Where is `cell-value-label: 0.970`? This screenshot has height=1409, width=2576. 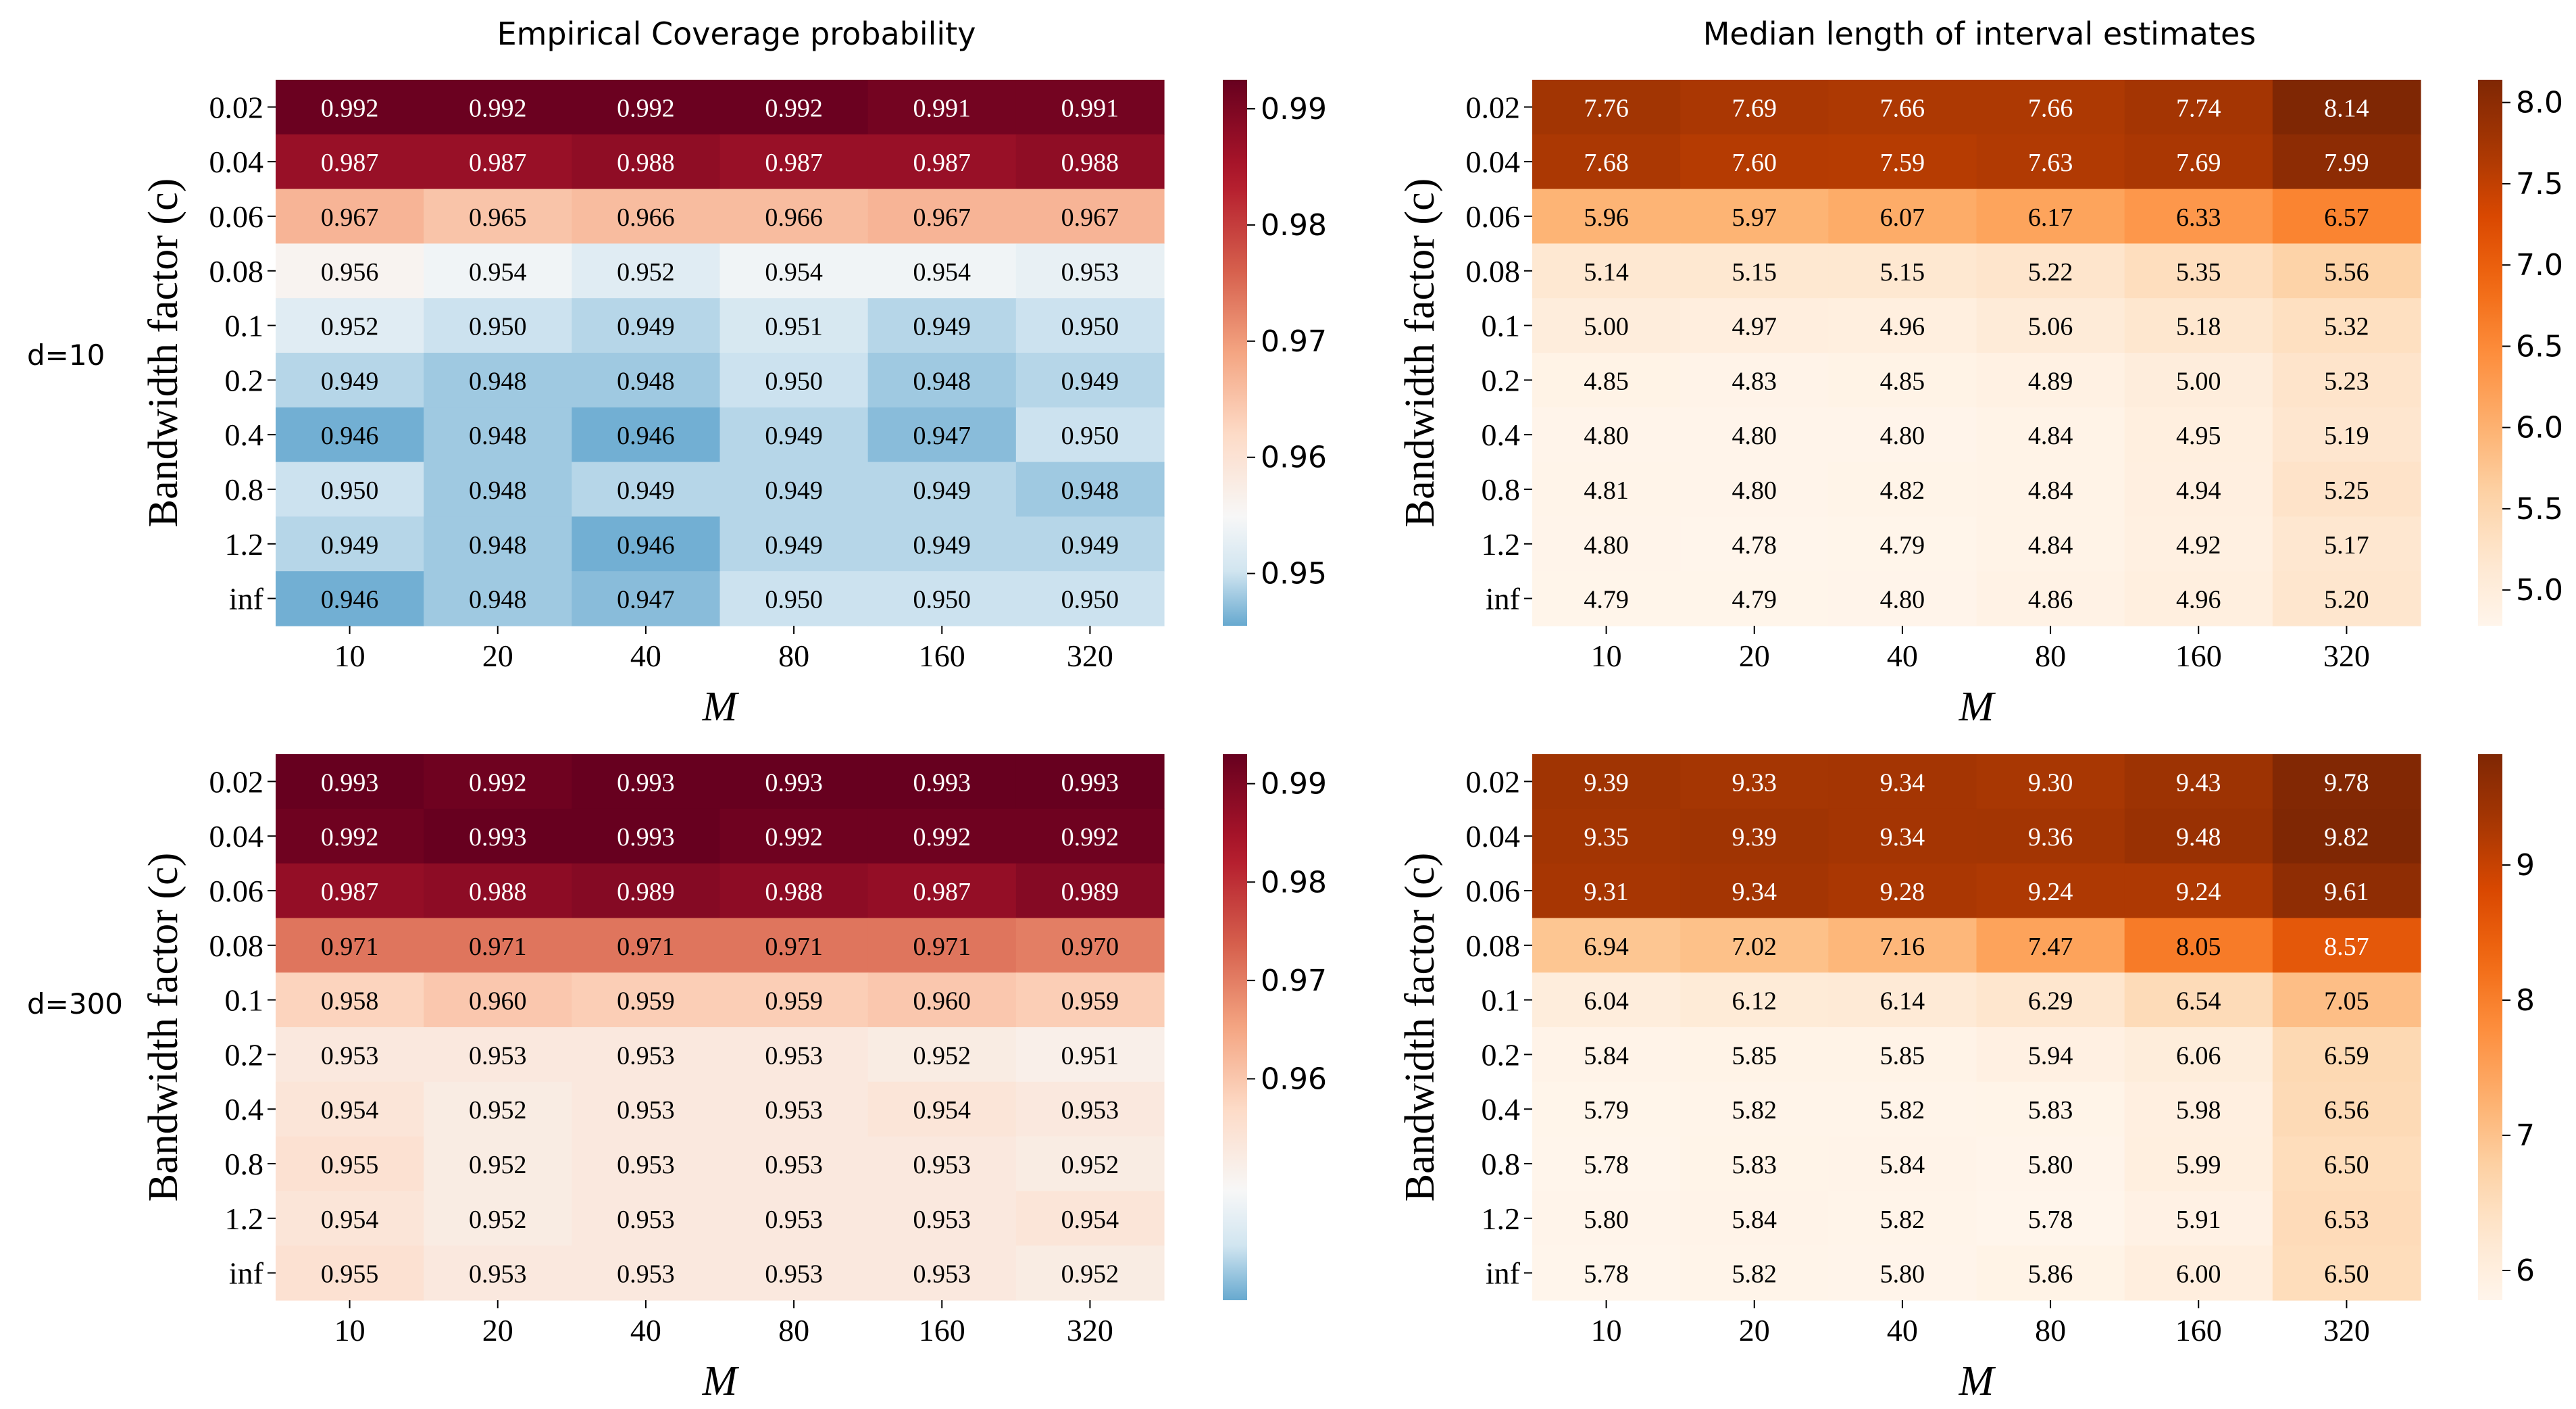 cell-value-label: 0.970 is located at coordinates (1090, 947).